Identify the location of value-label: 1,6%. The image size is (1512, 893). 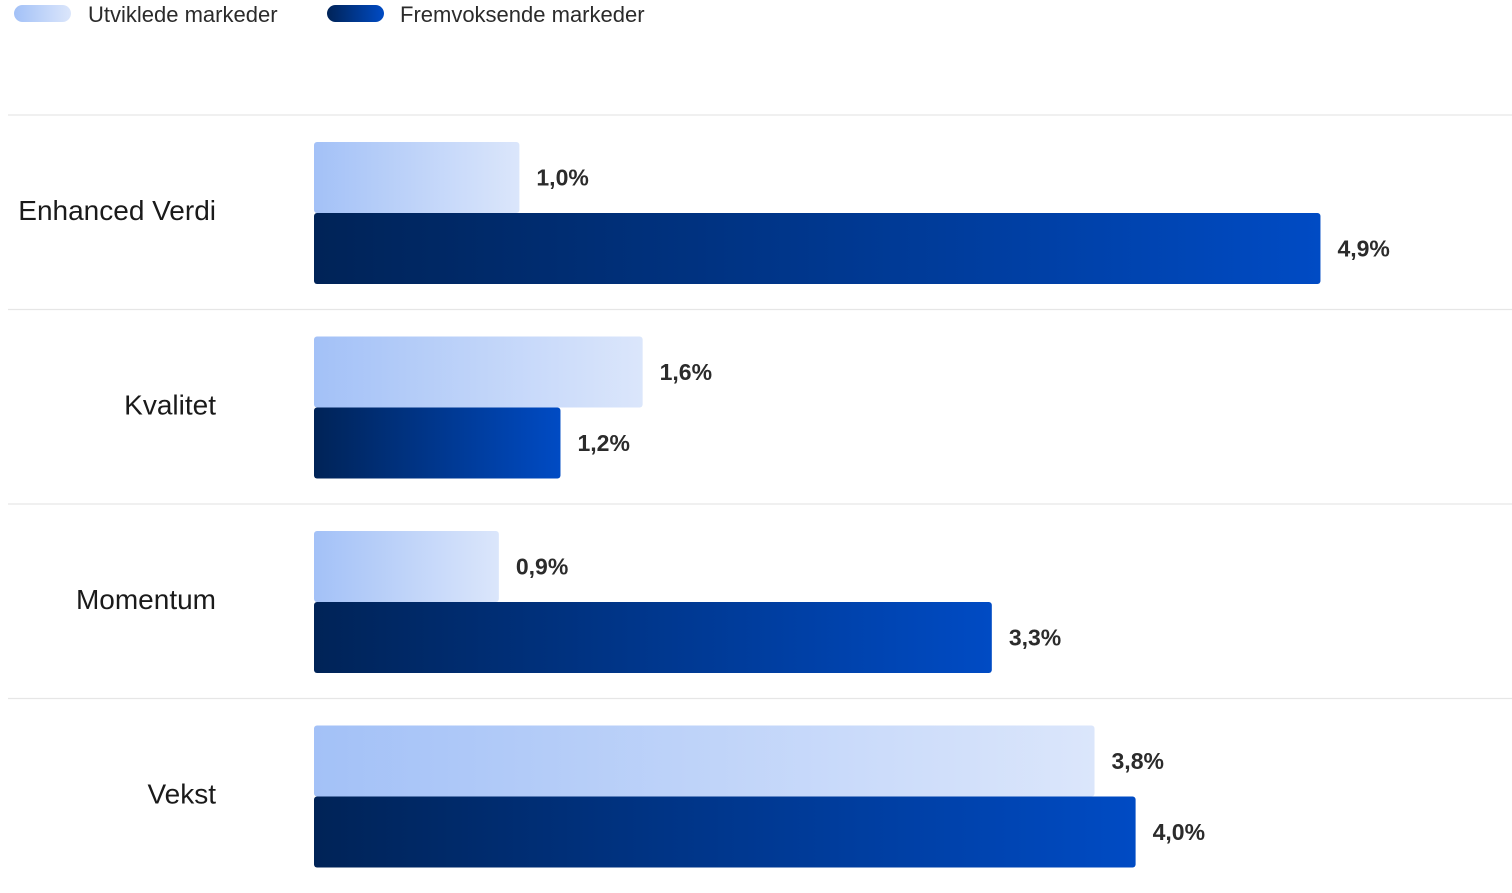
(686, 372).